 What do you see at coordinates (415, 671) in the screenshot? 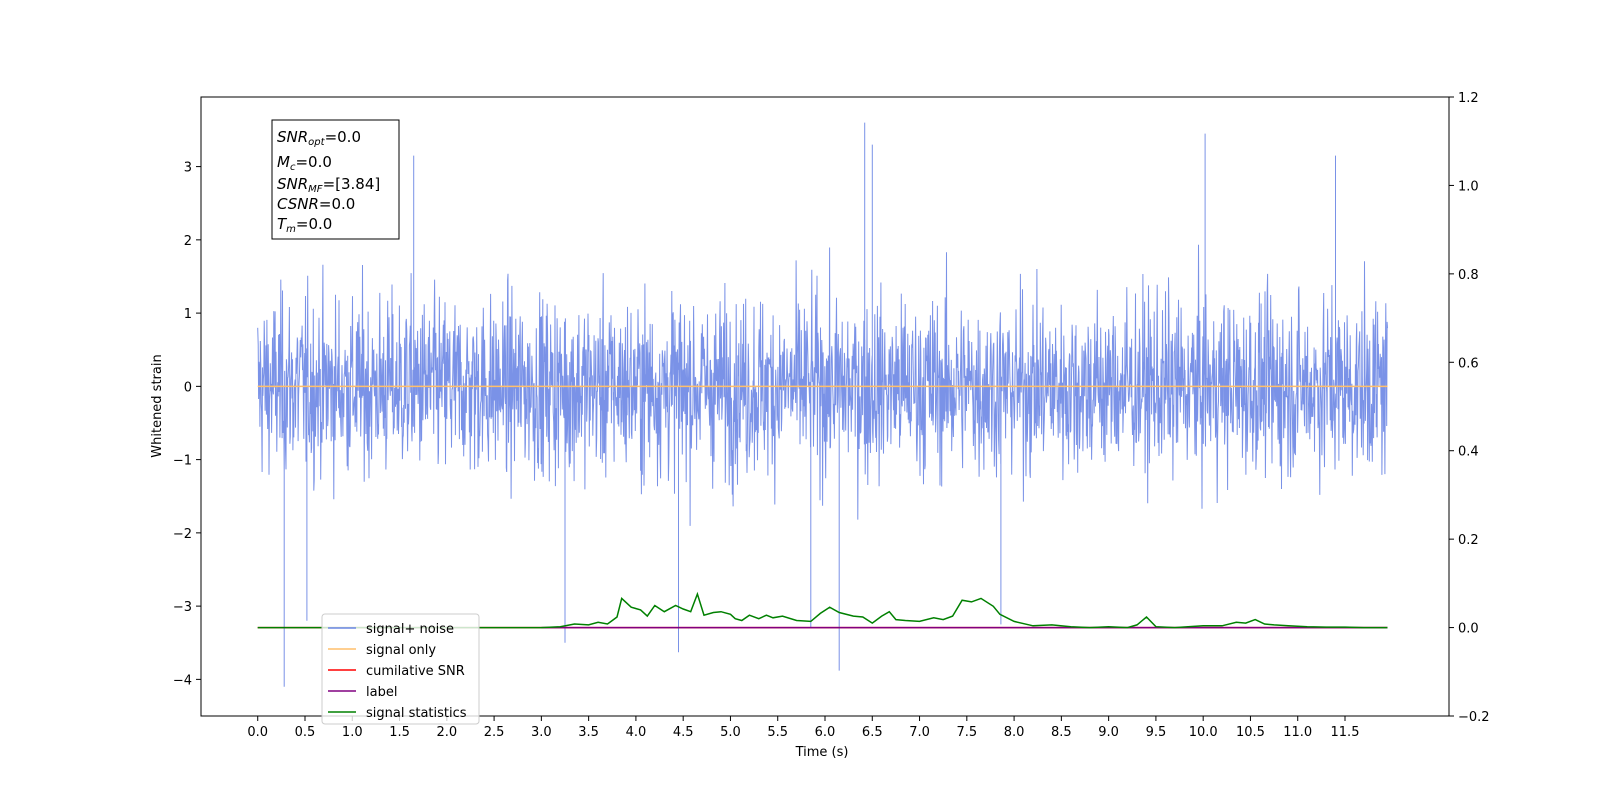
I see `legend-label: cumilative SNR` at bounding box center [415, 671].